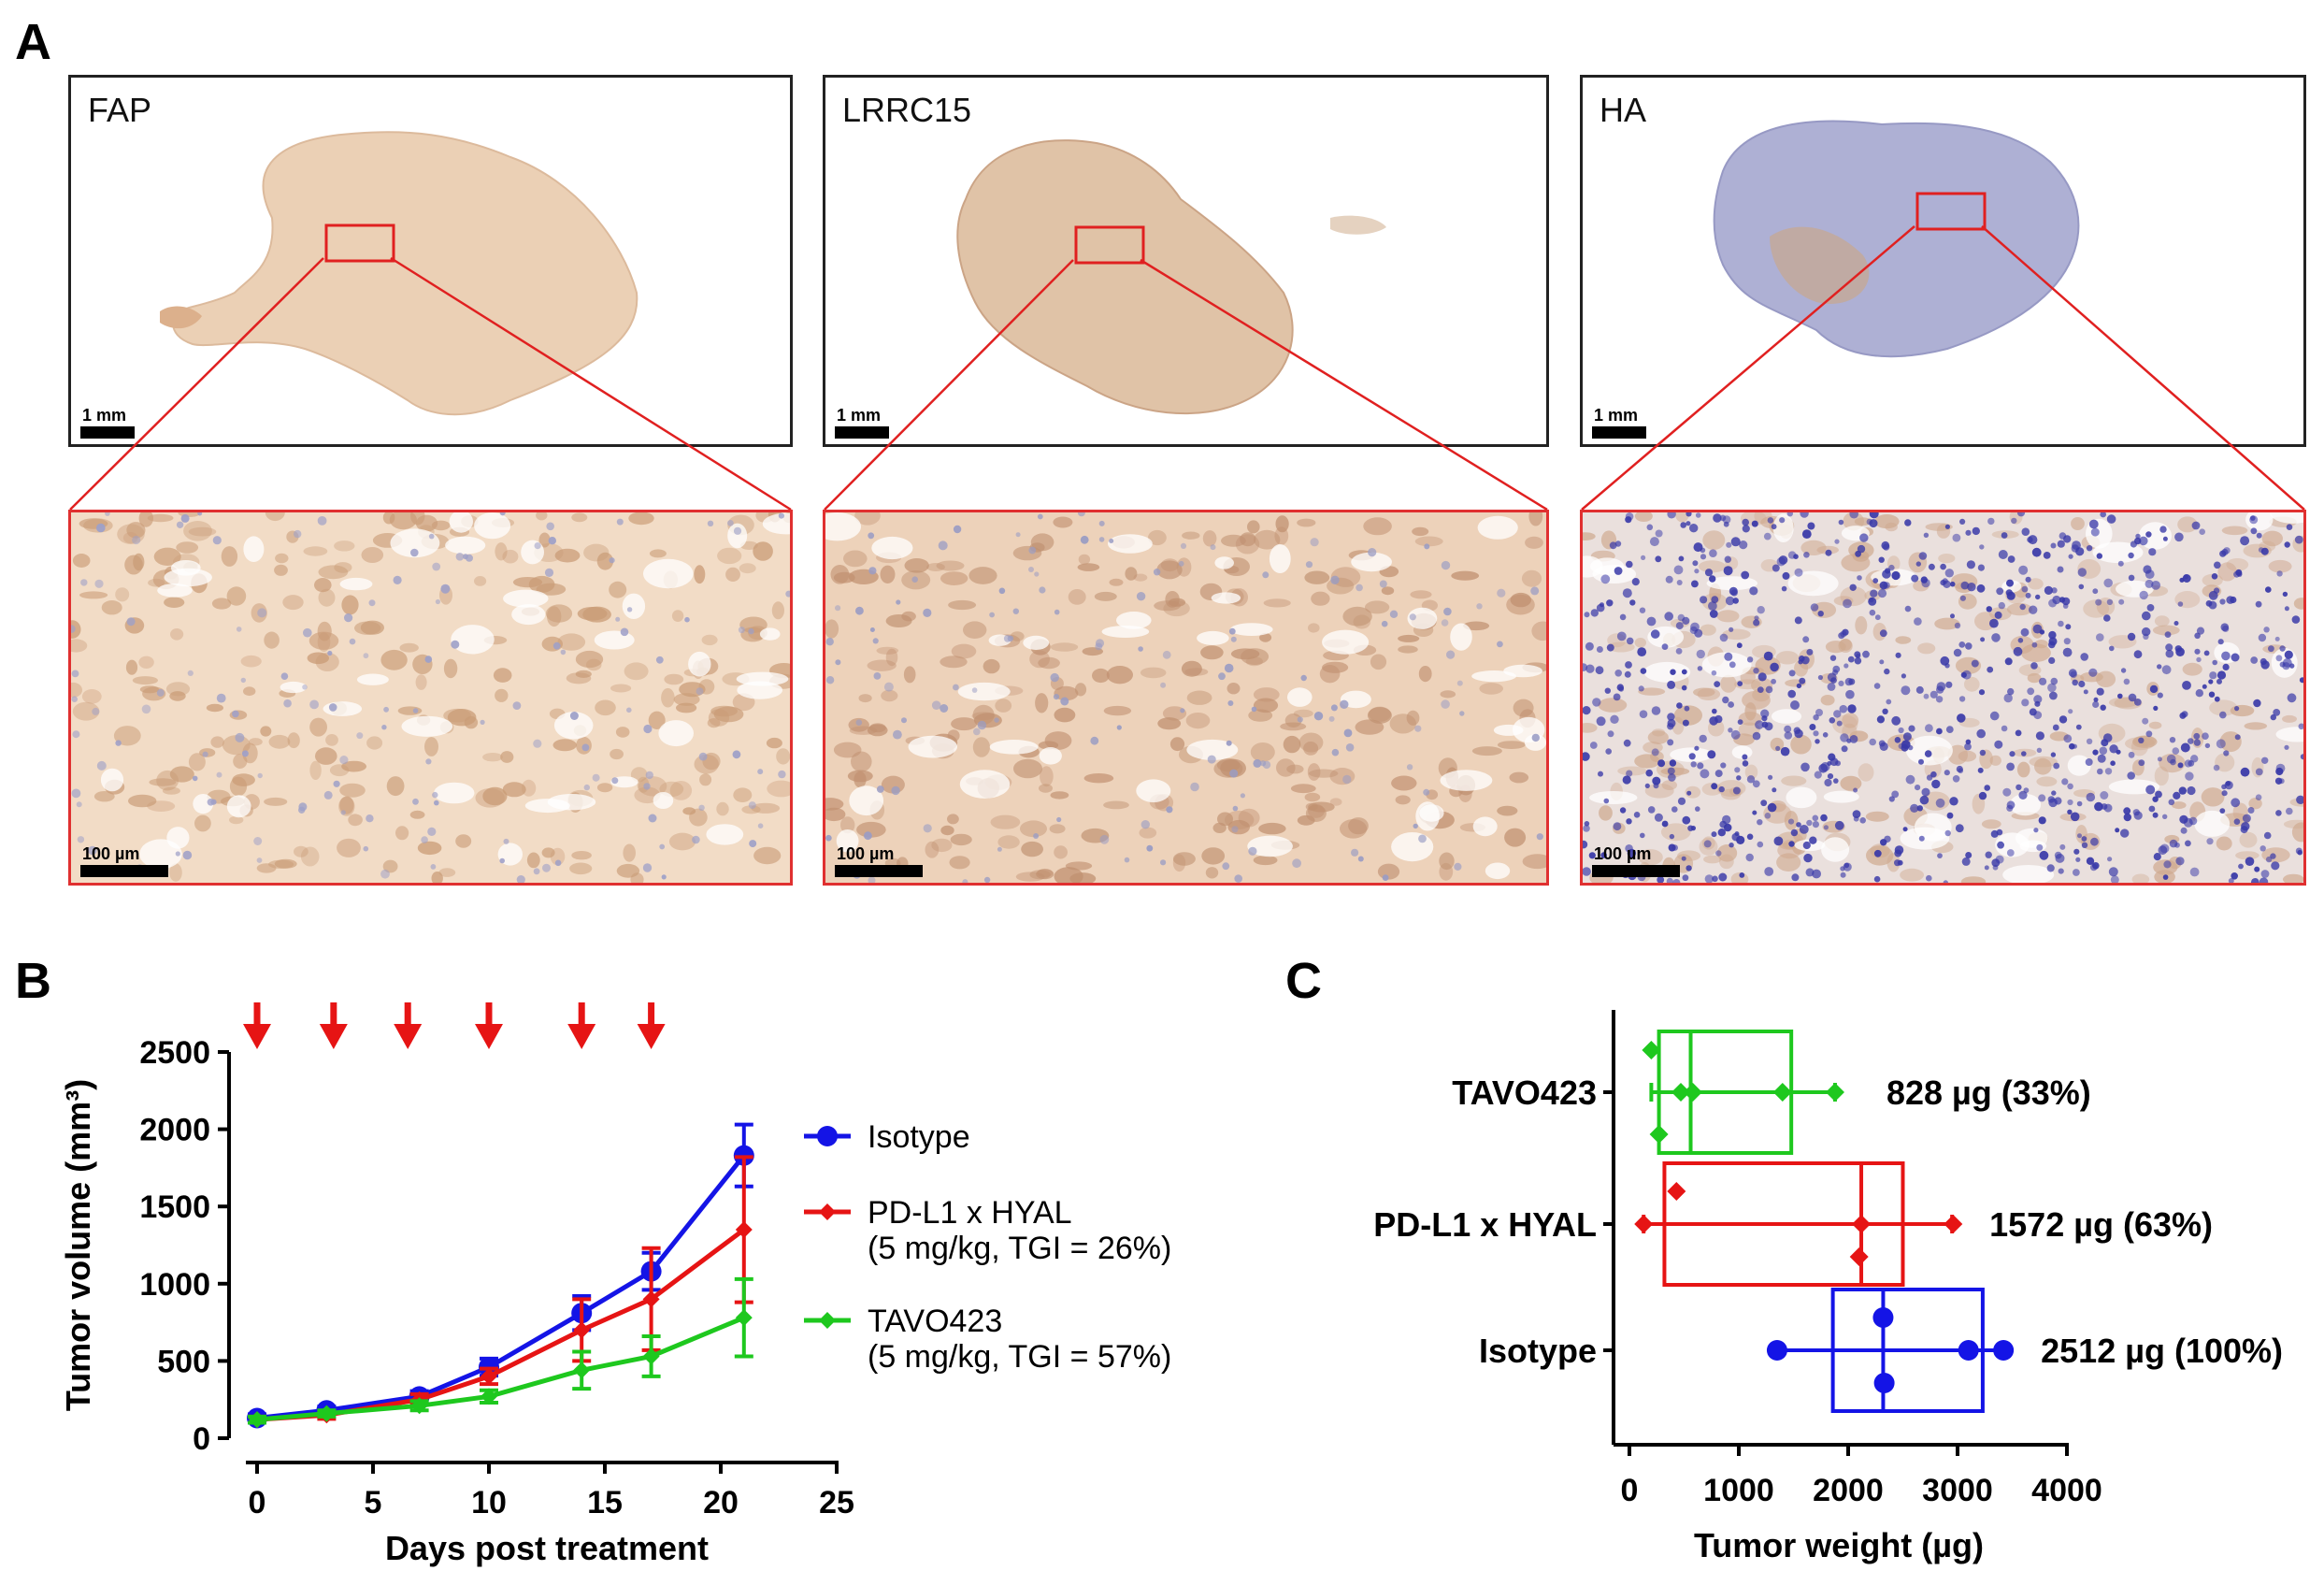 This screenshot has width=2324, height=1585. I want to click on tissue-overview-ha, so click(1897, 239).